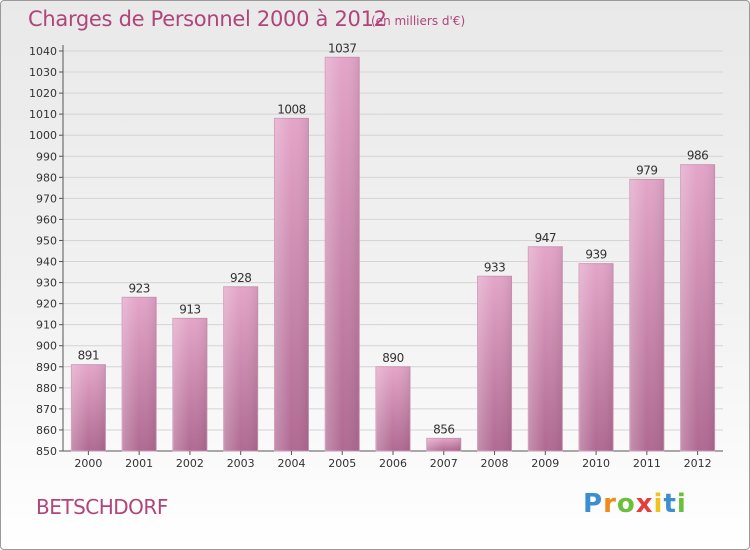 This screenshot has width=750, height=550. I want to click on bar-shade-2001, so click(139, 374).